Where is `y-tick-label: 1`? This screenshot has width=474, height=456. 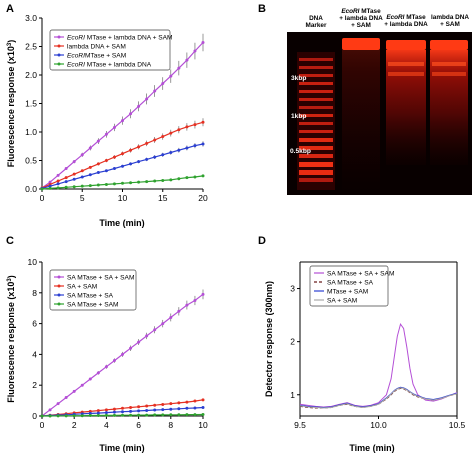
y-tick-label: 1 is located at coordinates (292, 395).